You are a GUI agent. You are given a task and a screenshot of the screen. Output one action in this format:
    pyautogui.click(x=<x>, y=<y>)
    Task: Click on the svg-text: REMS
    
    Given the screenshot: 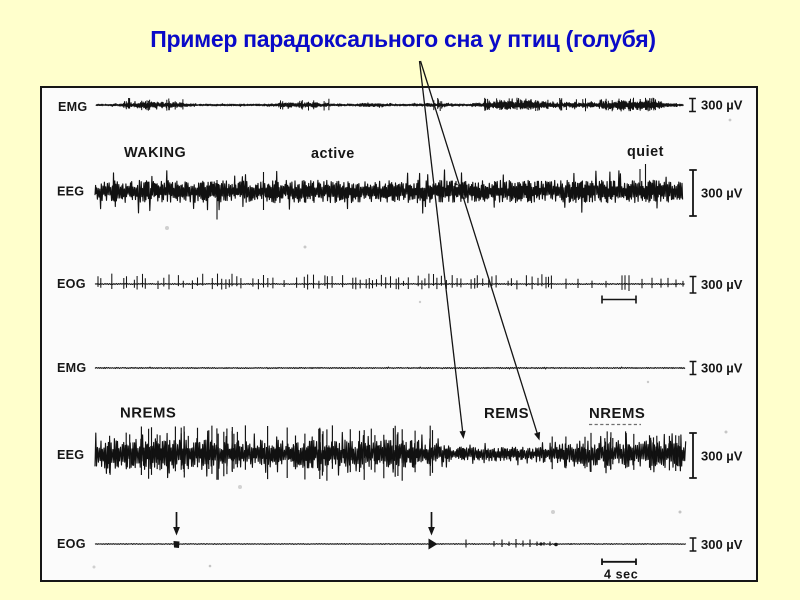 What is the action you would take?
    pyautogui.click(x=506, y=414)
    